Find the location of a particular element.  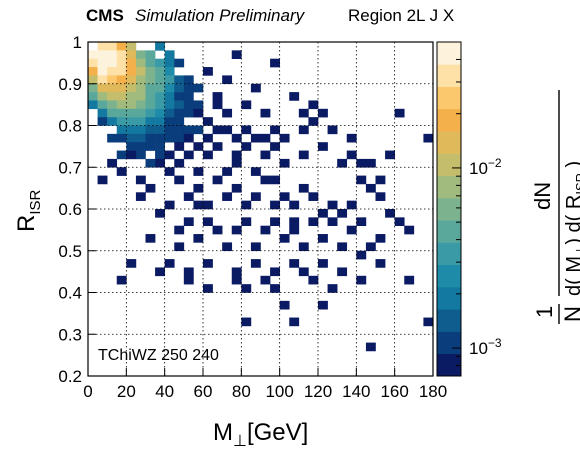

y-tick-label: 0.2 is located at coordinates (70, 376).